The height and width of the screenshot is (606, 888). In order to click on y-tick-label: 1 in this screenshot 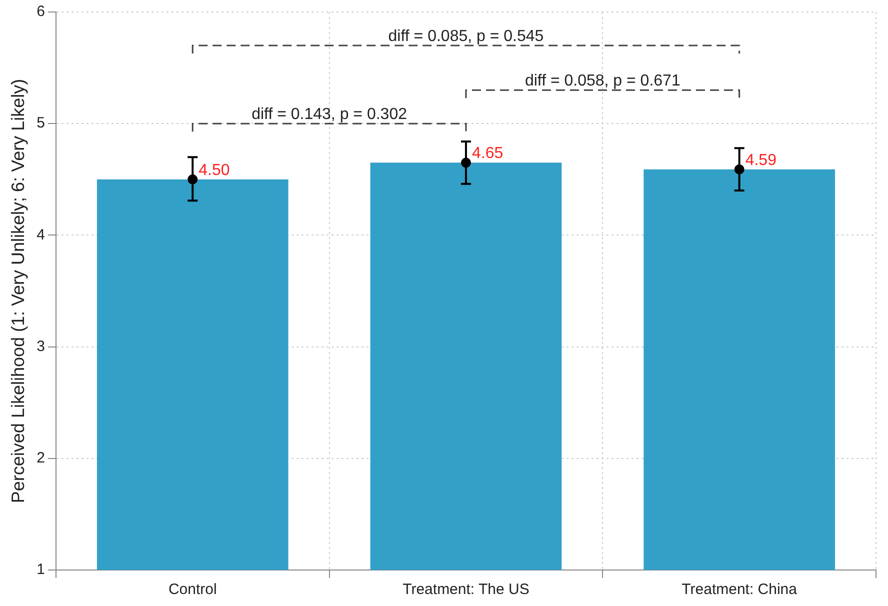, I will do `click(40, 569)`.